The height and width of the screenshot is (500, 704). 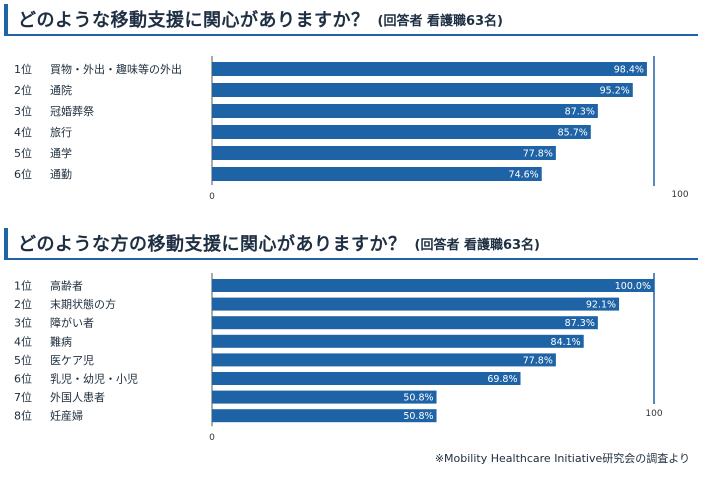 I want to click on chart-1-x-tick-label: 100, so click(x=679, y=195).